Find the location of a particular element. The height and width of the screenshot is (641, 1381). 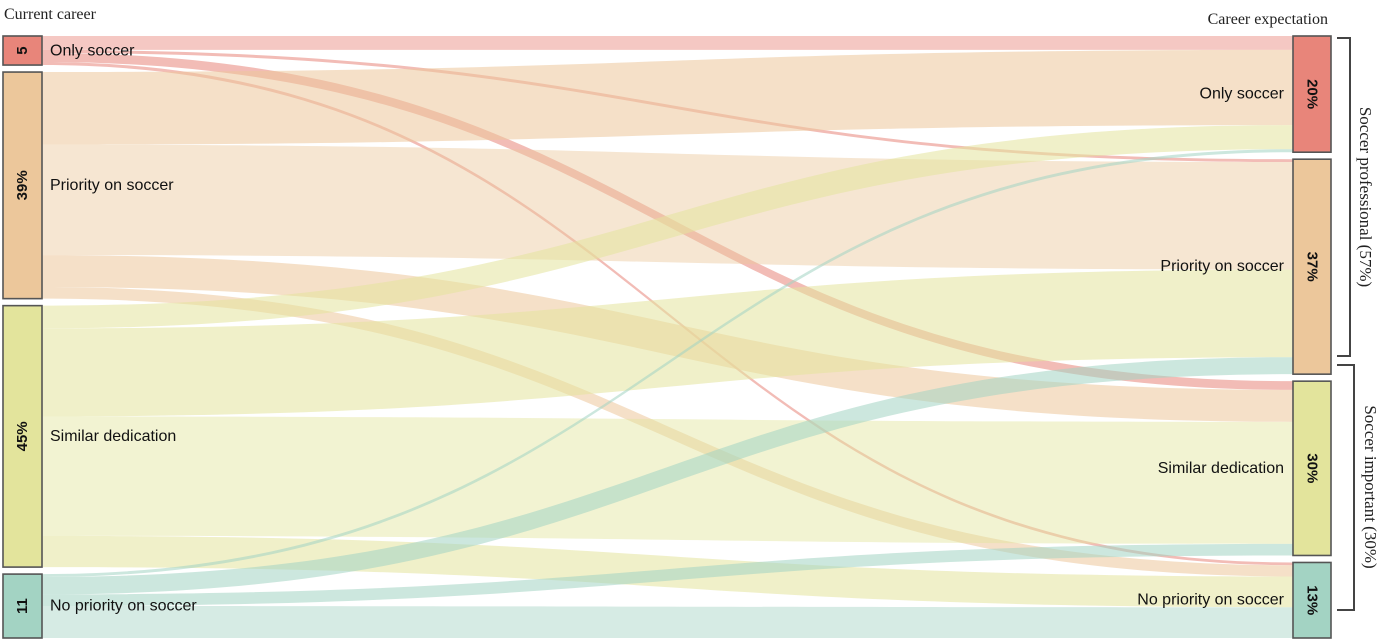

left-node-nop is located at coordinates (22, 606).